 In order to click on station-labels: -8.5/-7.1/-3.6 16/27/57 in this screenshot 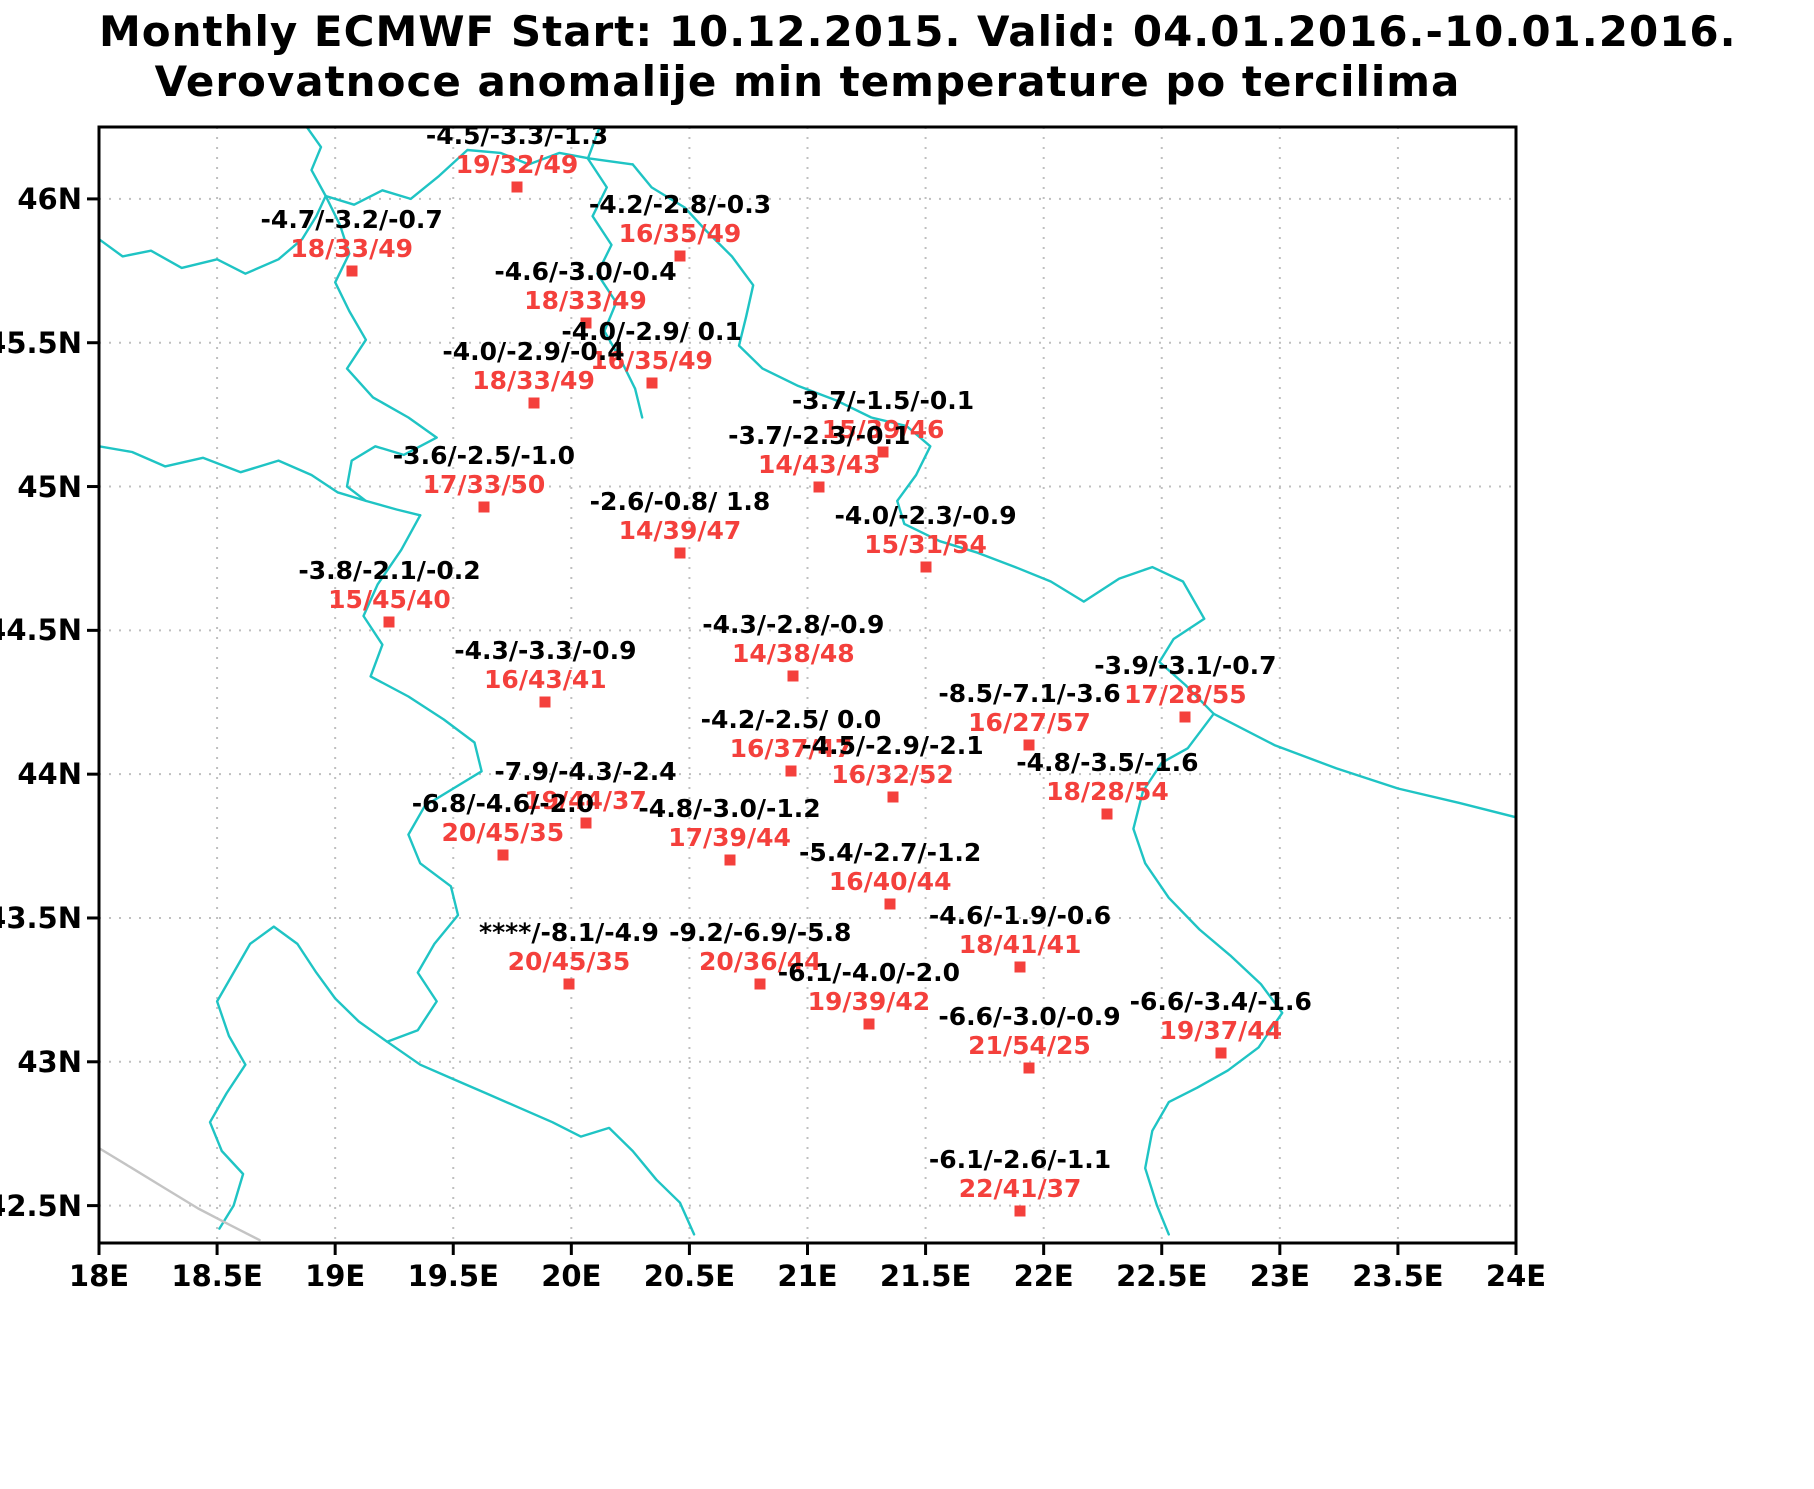, I will do `click(1029, 708)`.